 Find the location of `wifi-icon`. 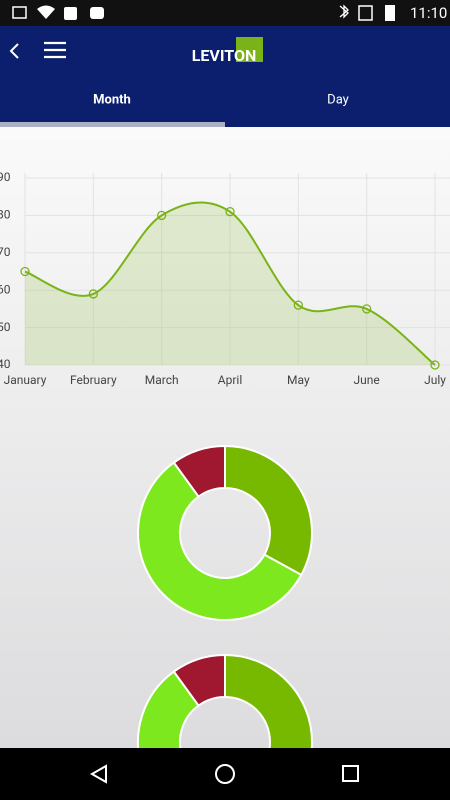

wifi-icon is located at coordinates (46, 12).